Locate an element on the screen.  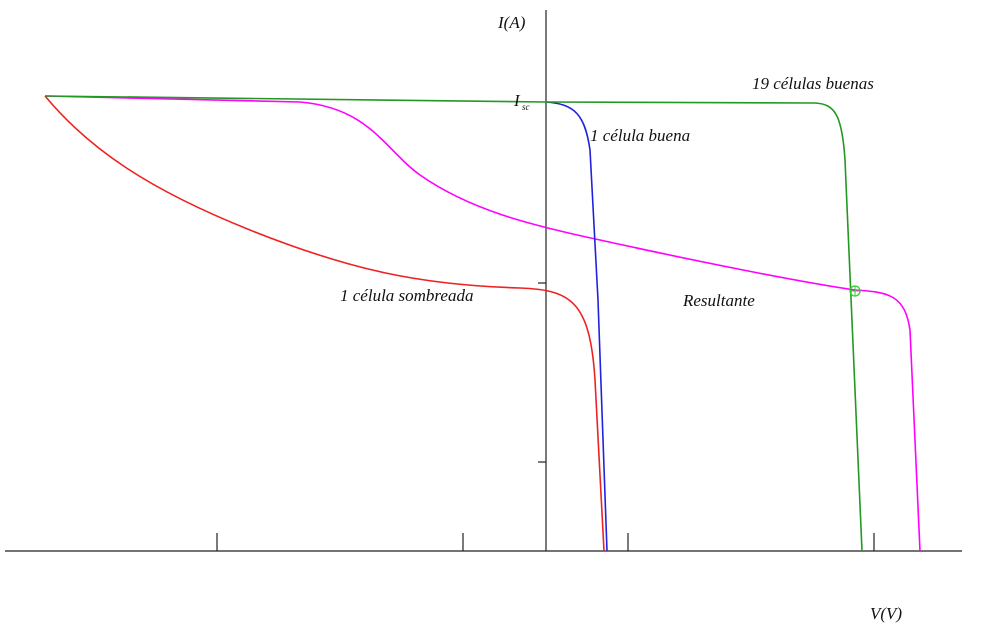
one-good-curve is located at coordinates (576, 326).